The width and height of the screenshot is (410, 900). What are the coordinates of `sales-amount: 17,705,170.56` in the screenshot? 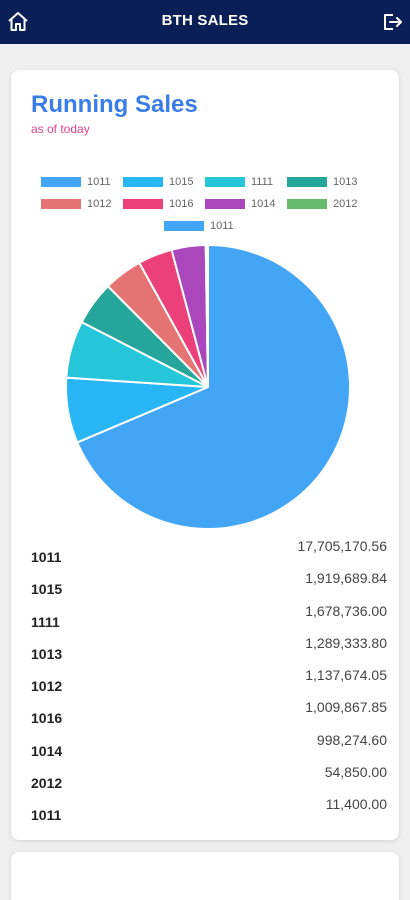 It's located at (342, 546).